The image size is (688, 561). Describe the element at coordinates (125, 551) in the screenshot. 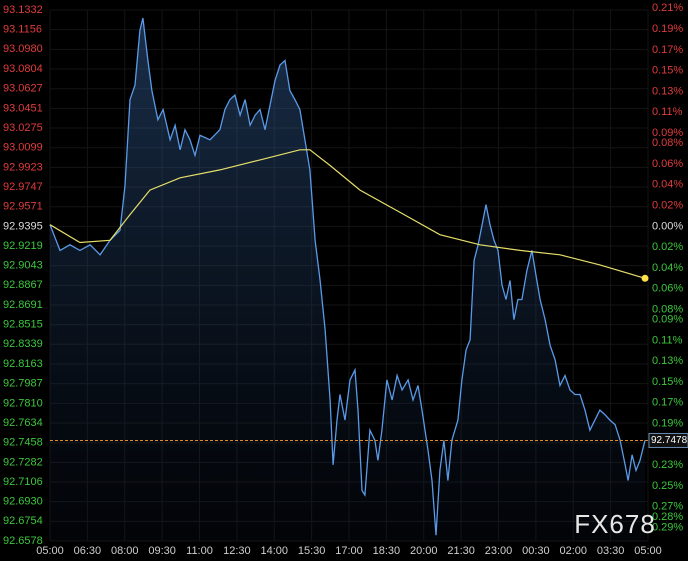

I see `x-tick-label: 08:00` at that location.